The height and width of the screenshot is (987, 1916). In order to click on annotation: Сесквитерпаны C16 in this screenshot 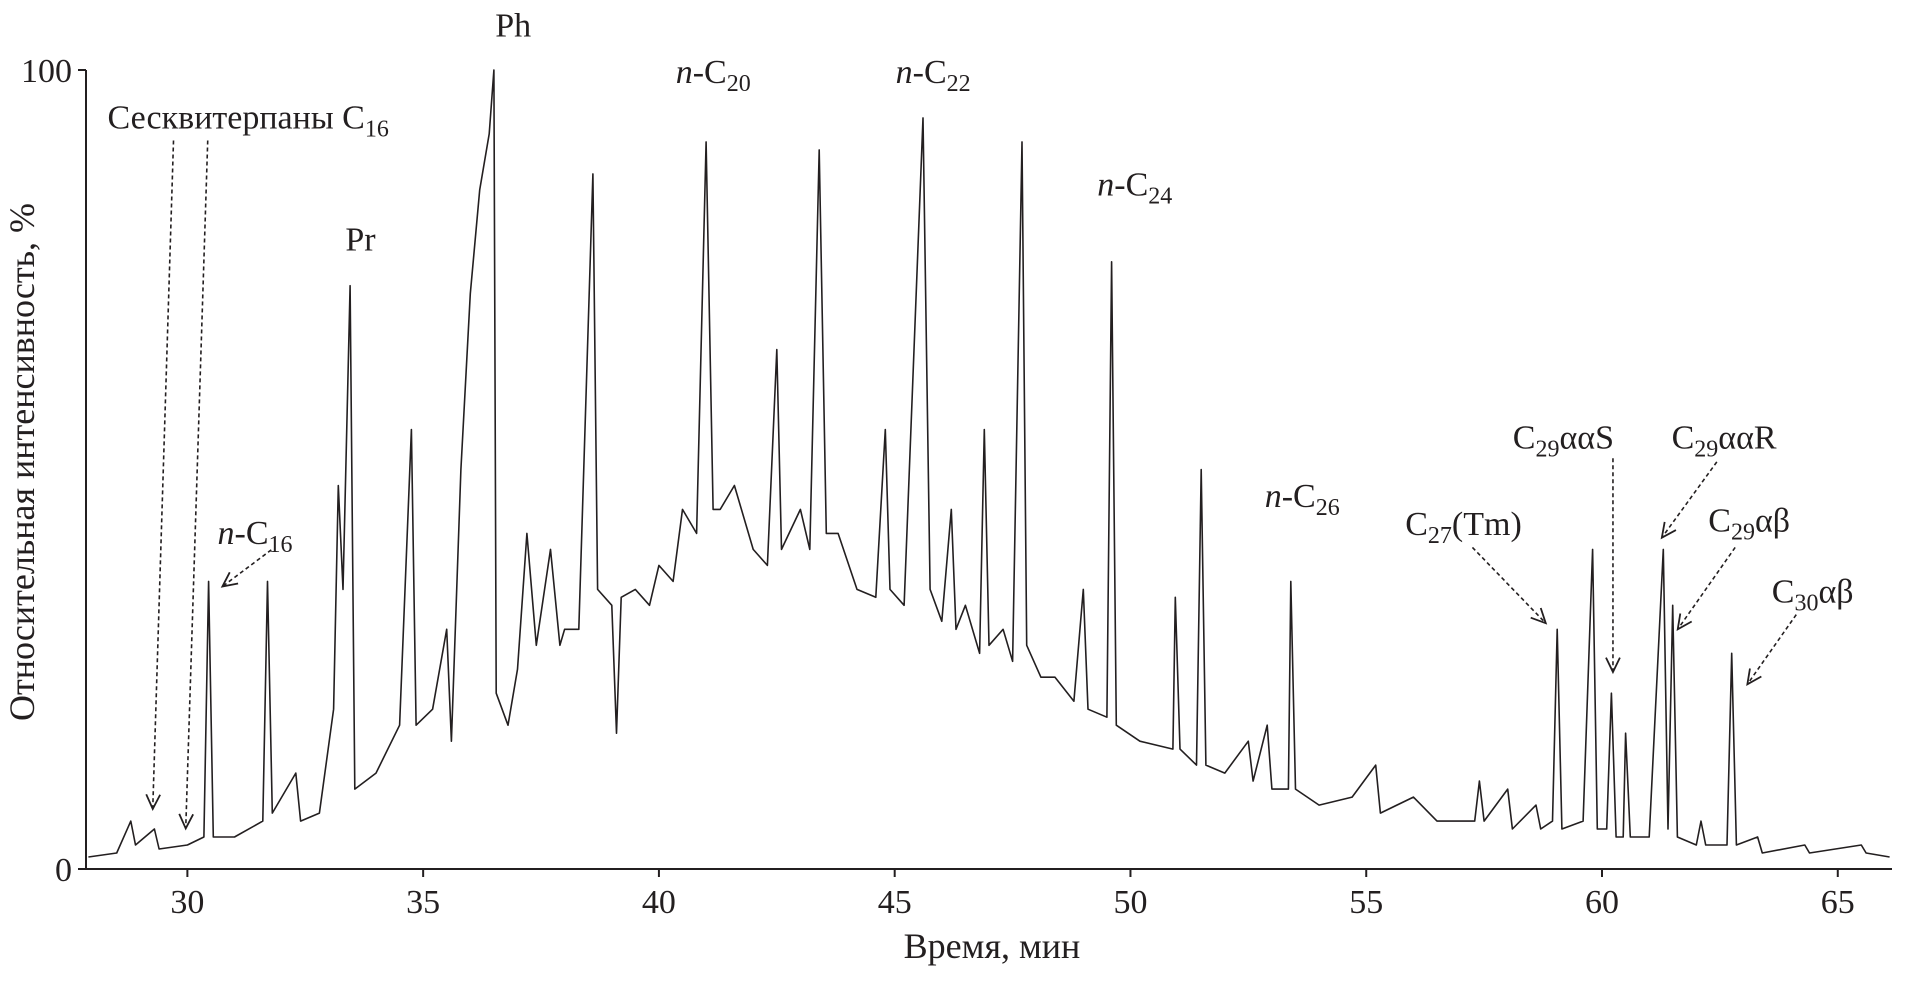, I will do `click(248, 120)`.